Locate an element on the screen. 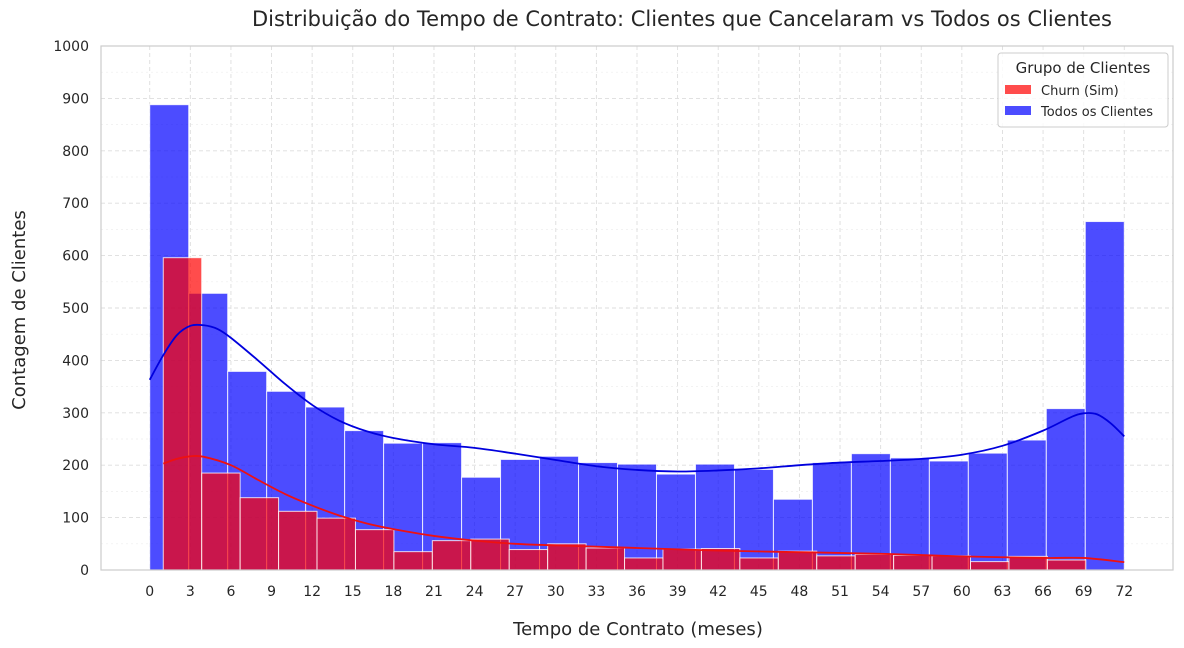  x-tick-label: 27 is located at coordinates (515, 592).